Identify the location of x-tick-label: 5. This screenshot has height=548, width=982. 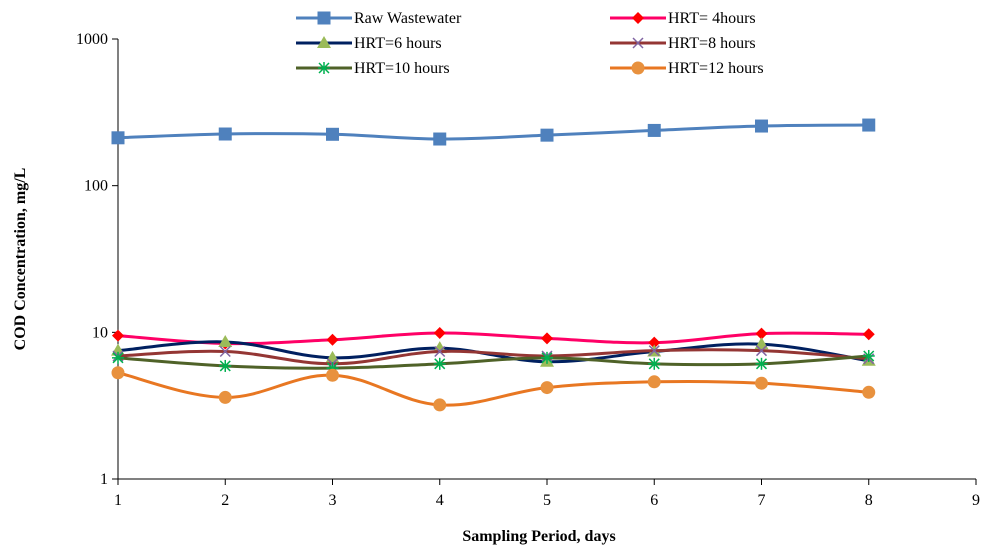
(547, 500).